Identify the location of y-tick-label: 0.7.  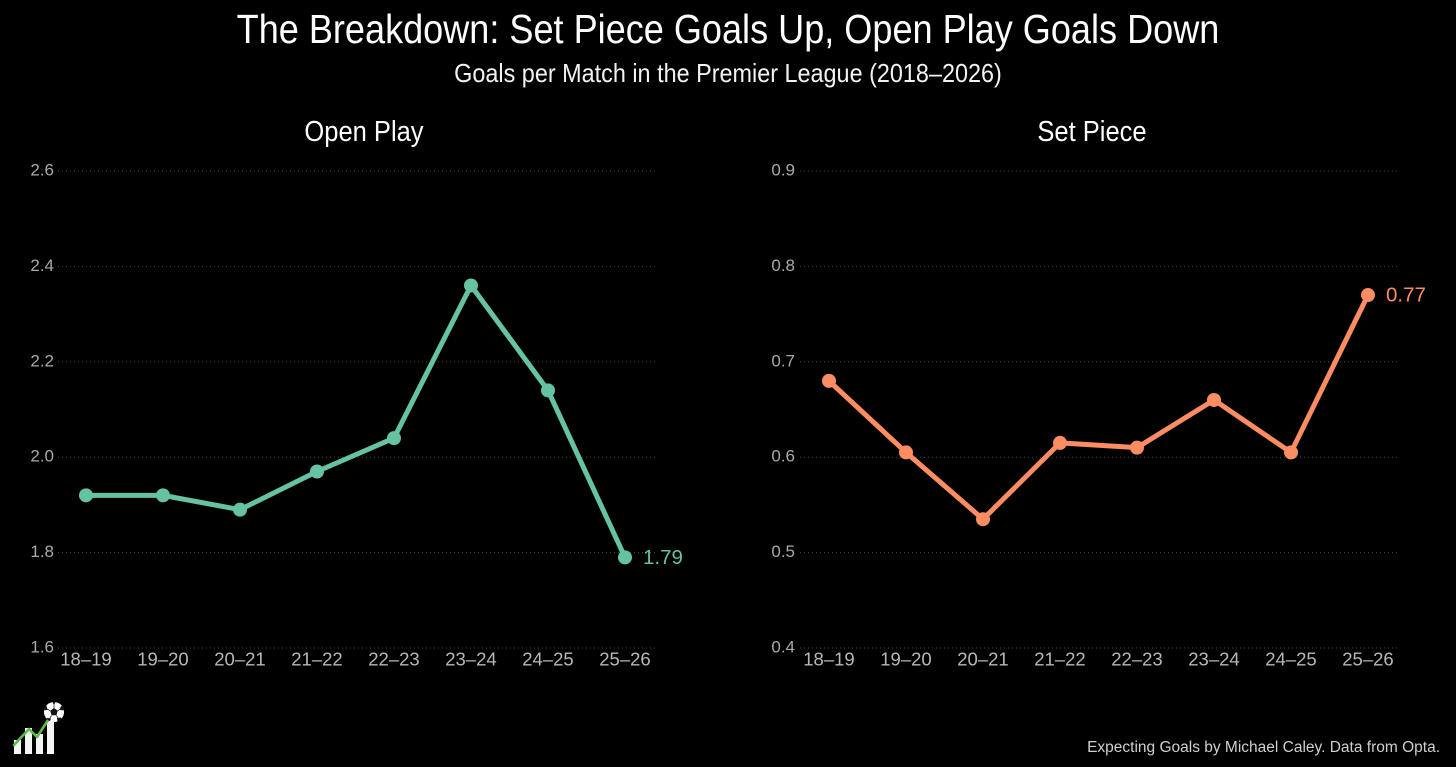
(783, 360).